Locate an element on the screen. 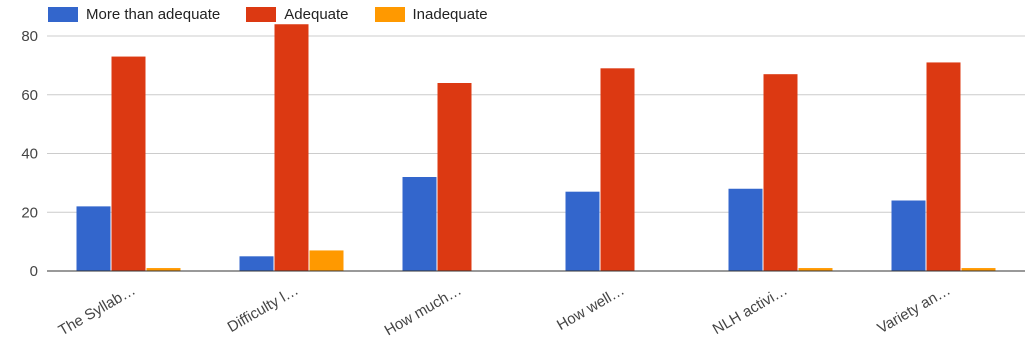 Image resolution: width=1035 pixels, height=347 pixels. bar-3-adequate is located at coordinates (454, 177).